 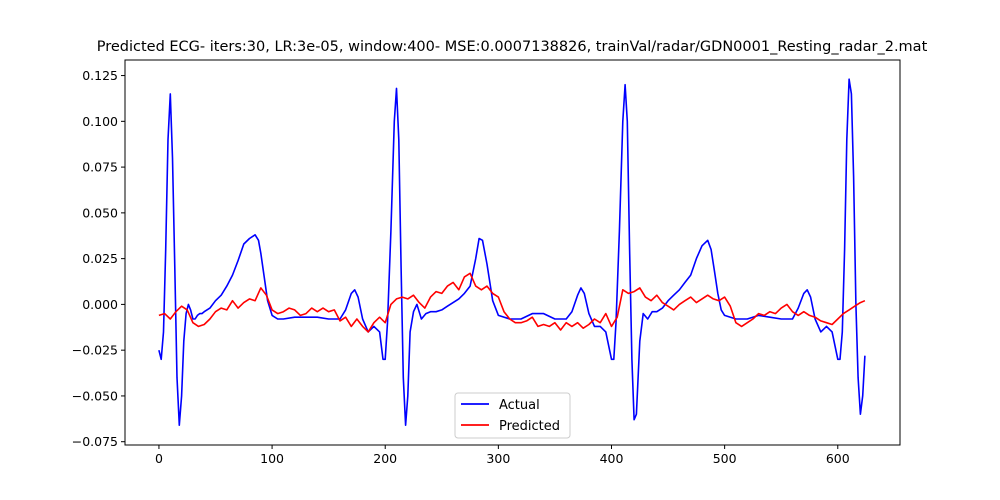 What do you see at coordinates (838, 458) in the screenshot?
I see `x-tick-label: 600` at bounding box center [838, 458].